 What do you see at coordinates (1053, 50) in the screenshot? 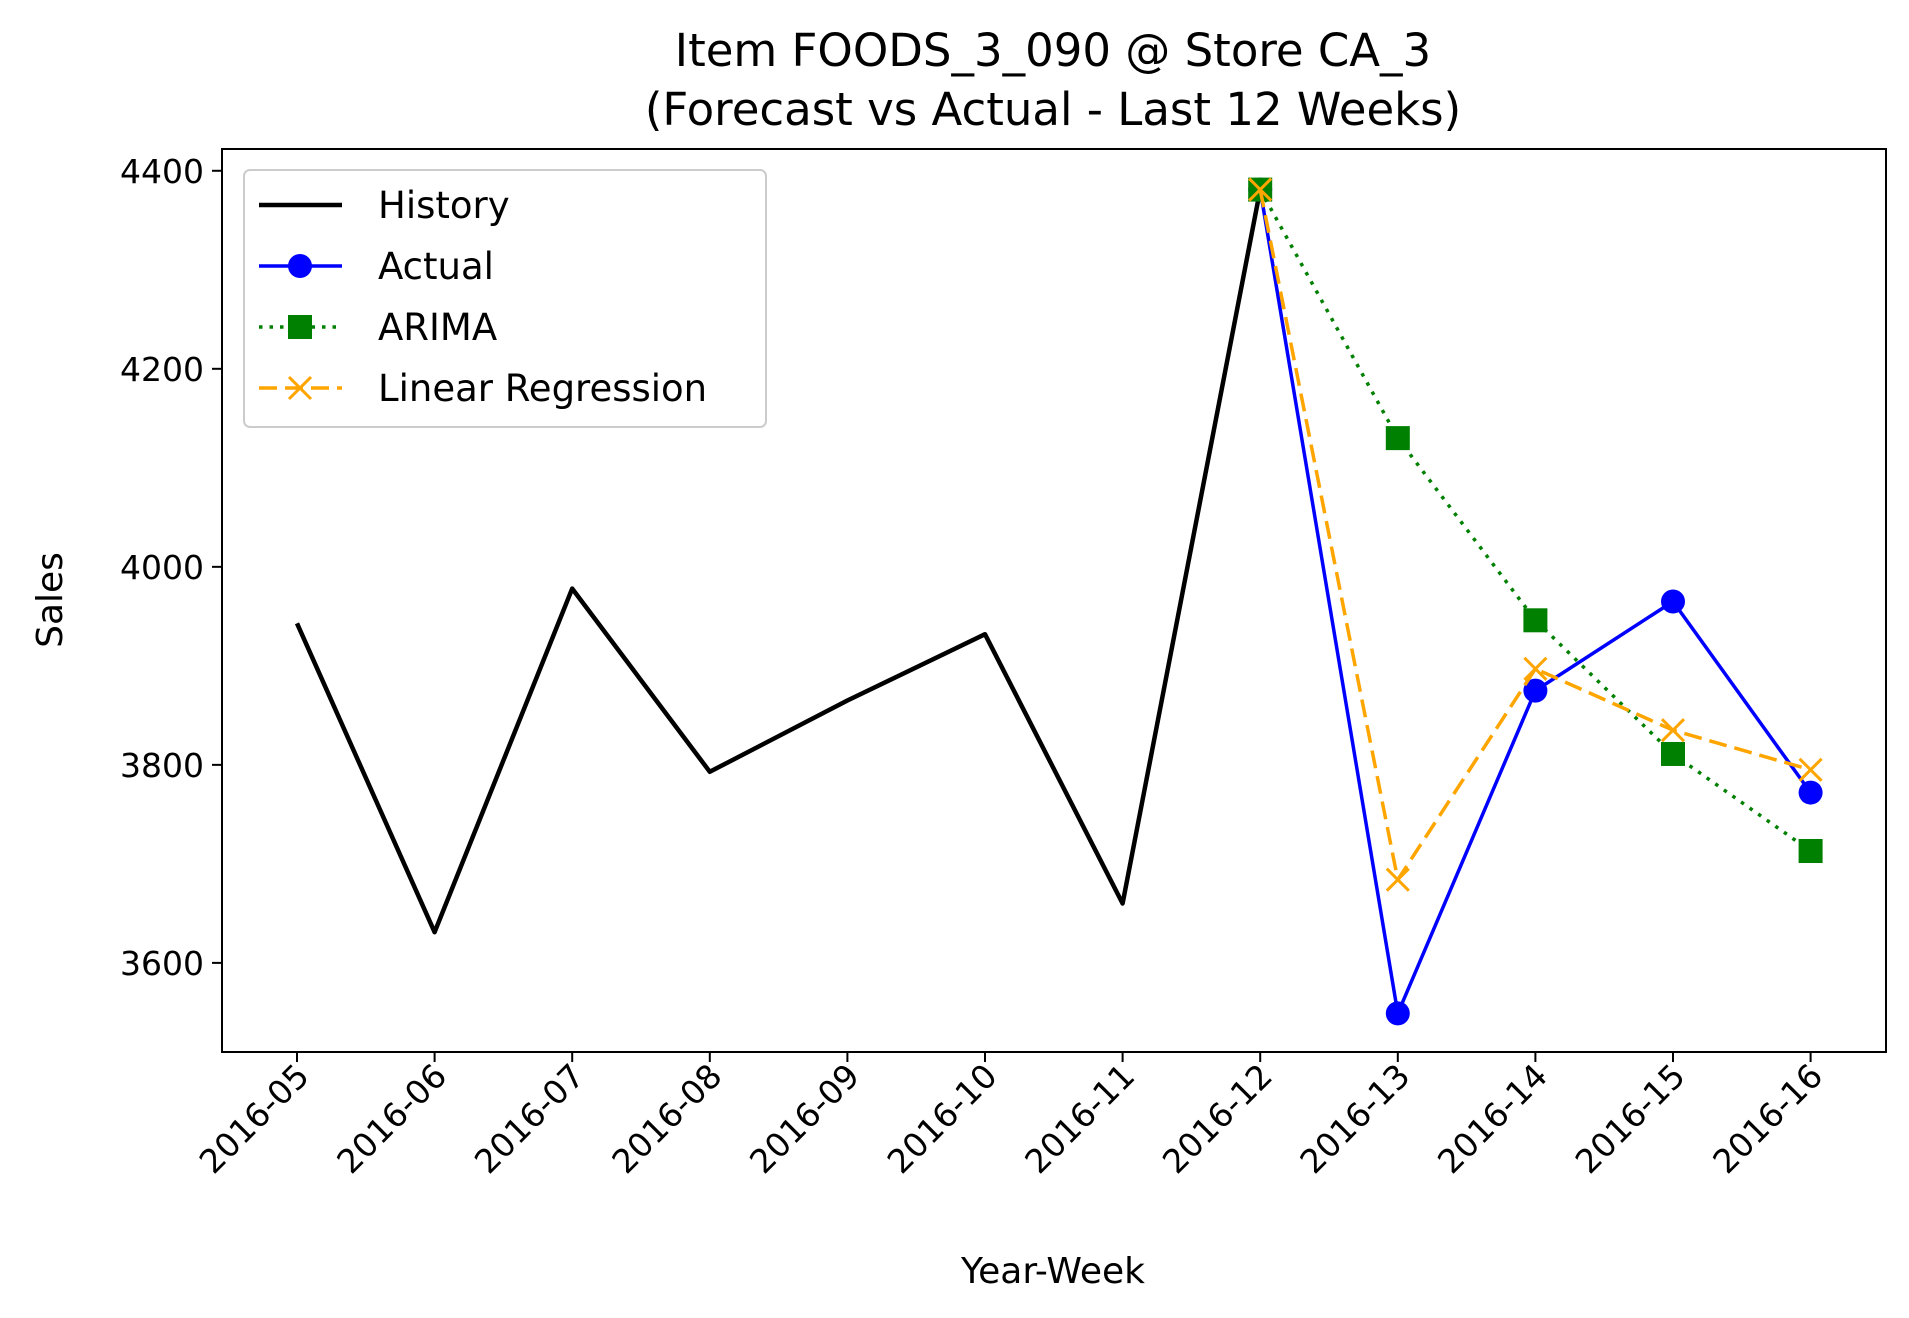
I see `chart-title: Item FOODS_3_090 @ Store CA_3` at bounding box center [1053, 50].